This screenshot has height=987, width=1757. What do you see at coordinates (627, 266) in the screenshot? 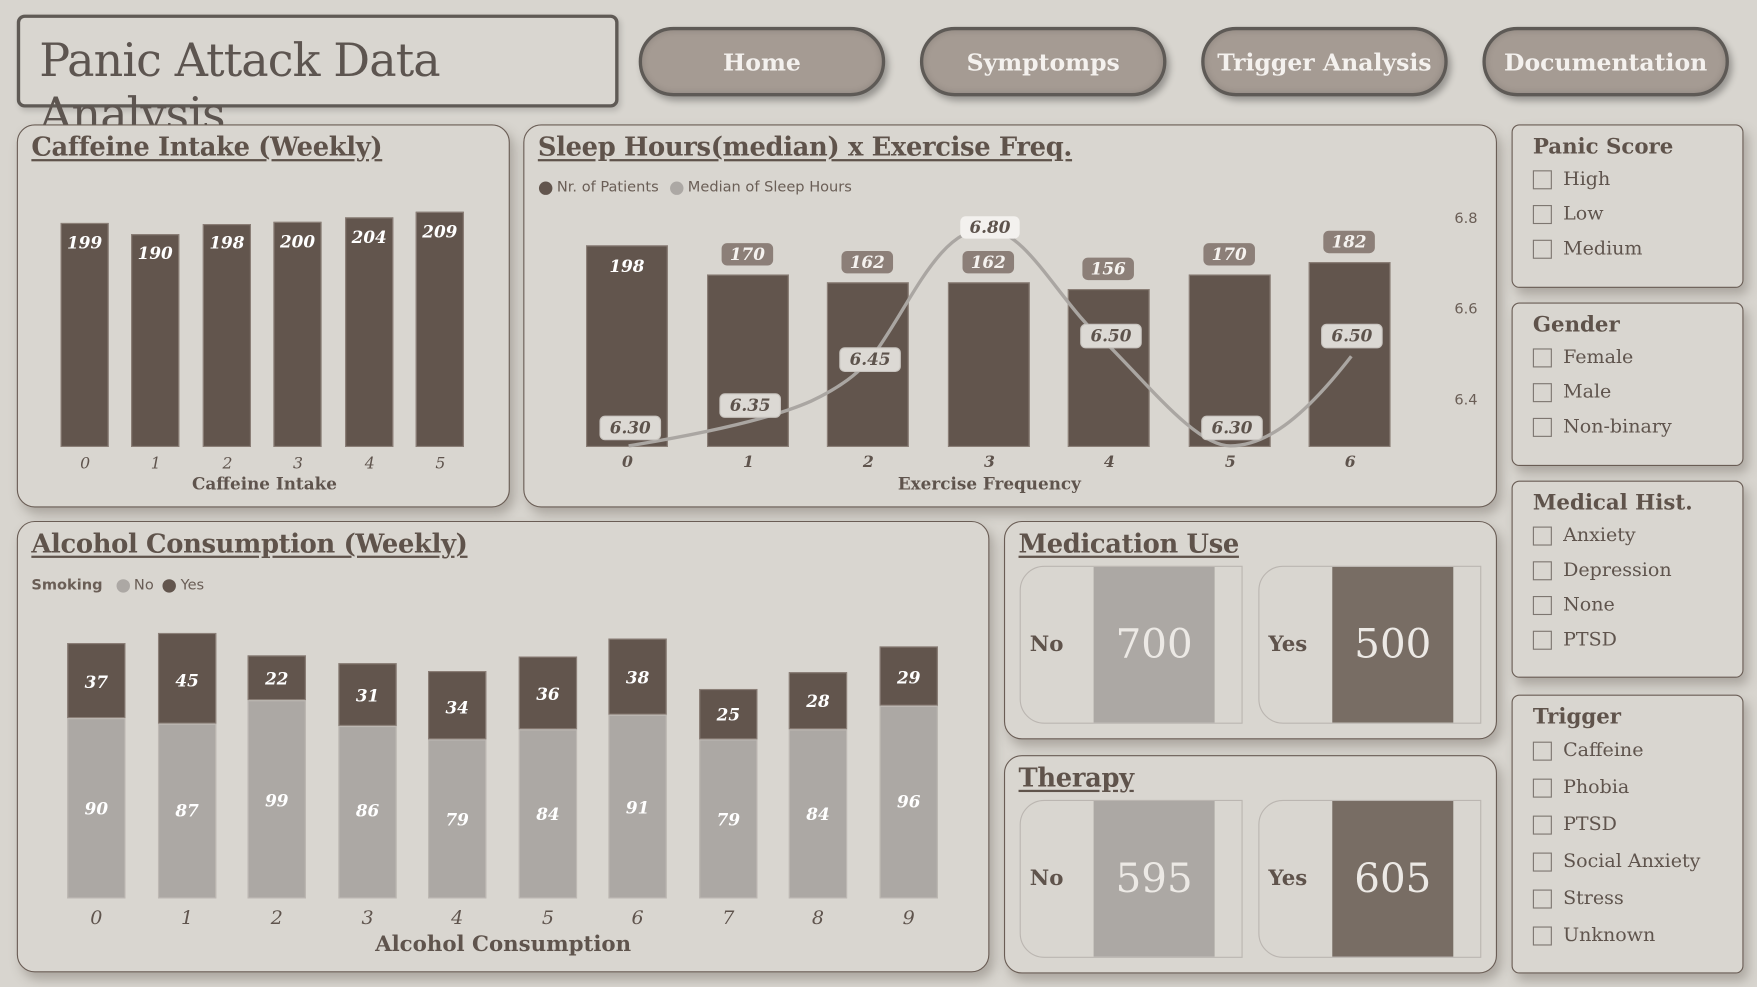
I see `patients-bar-label: 198` at bounding box center [627, 266].